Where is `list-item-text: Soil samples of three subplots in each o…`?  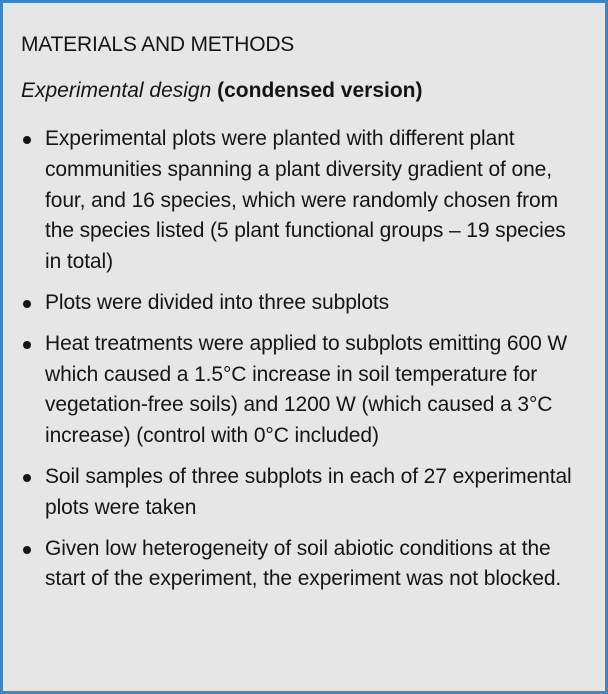 list-item-text: Soil samples of three subplots in each o… is located at coordinates (308, 491).